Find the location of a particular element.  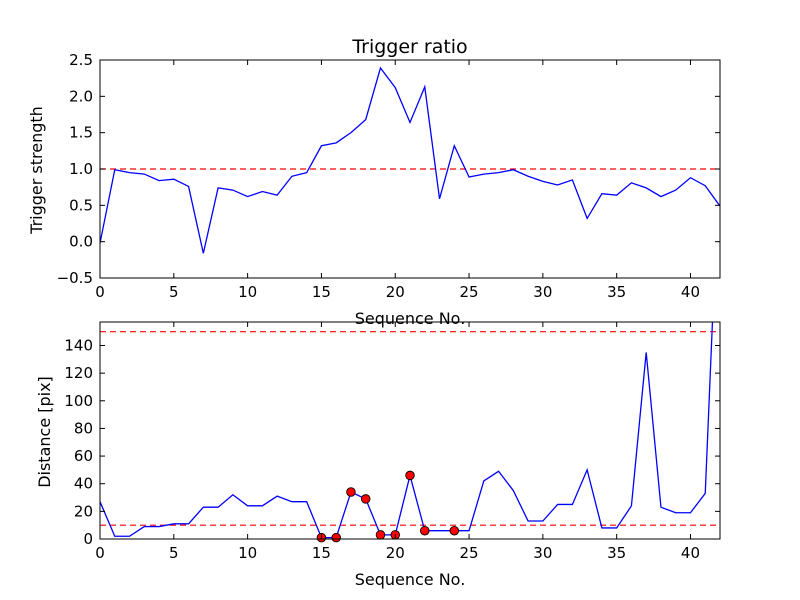

y-tick-label: 120 is located at coordinates (78, 373).